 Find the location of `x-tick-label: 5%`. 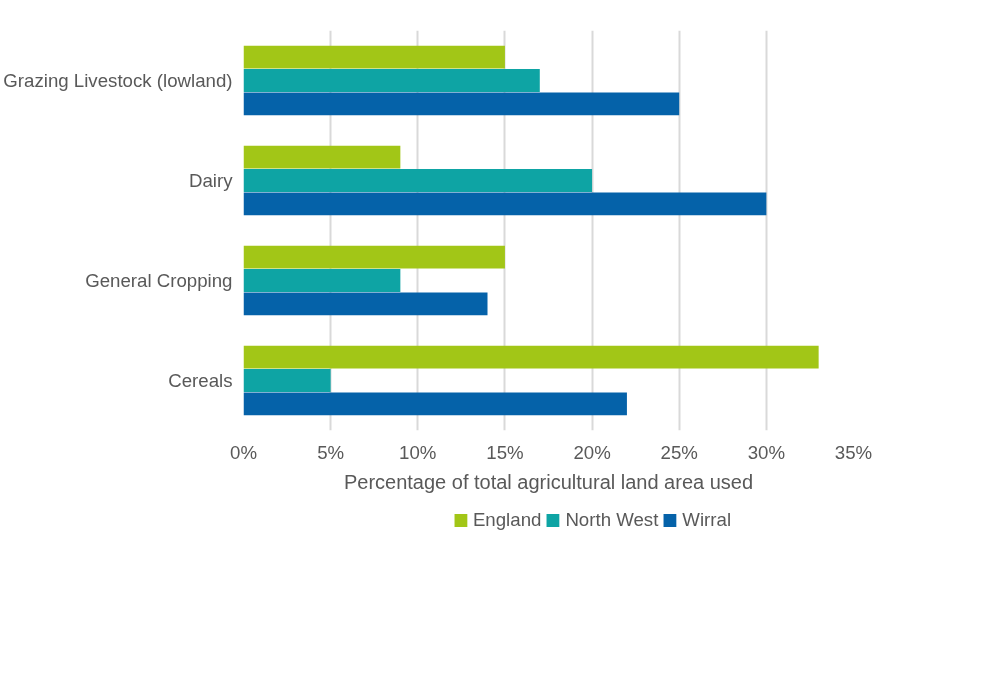

x-tick-label: 5% is located at coordinates (331, 452).